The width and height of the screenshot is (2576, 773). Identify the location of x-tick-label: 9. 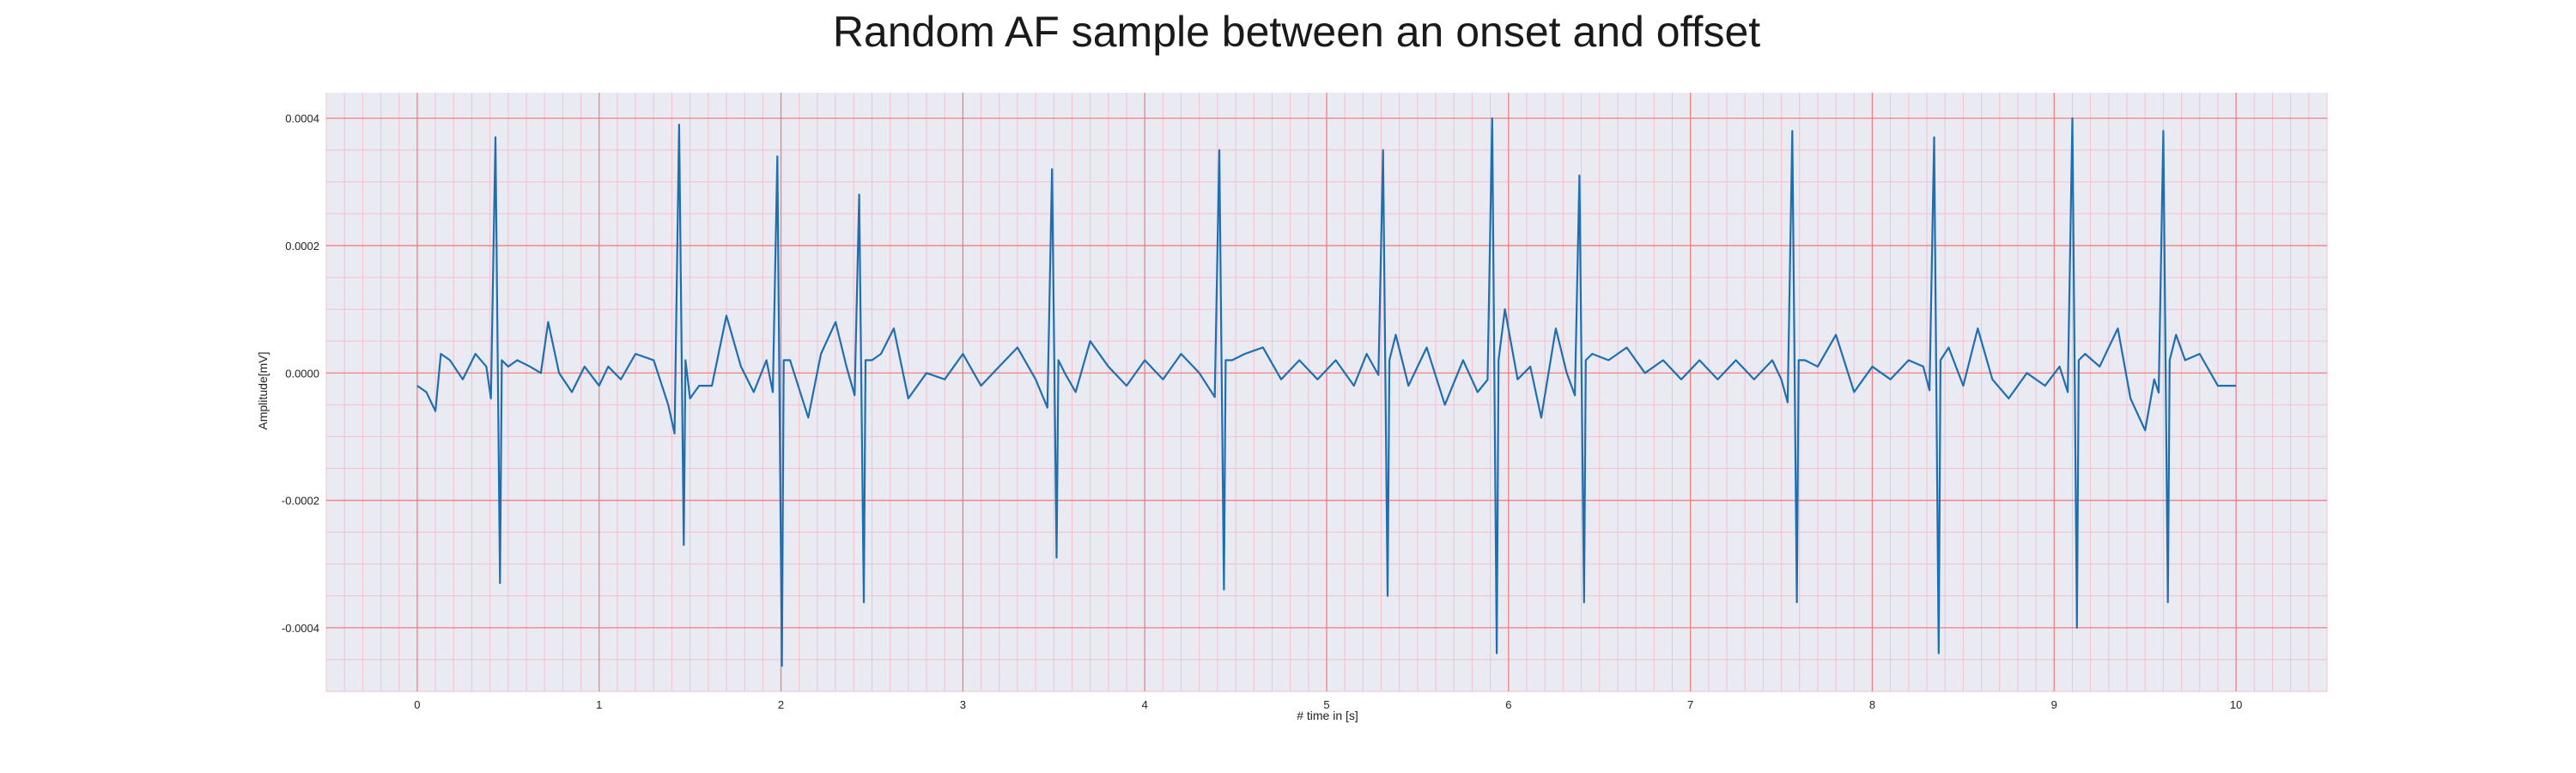
(2054, 704).